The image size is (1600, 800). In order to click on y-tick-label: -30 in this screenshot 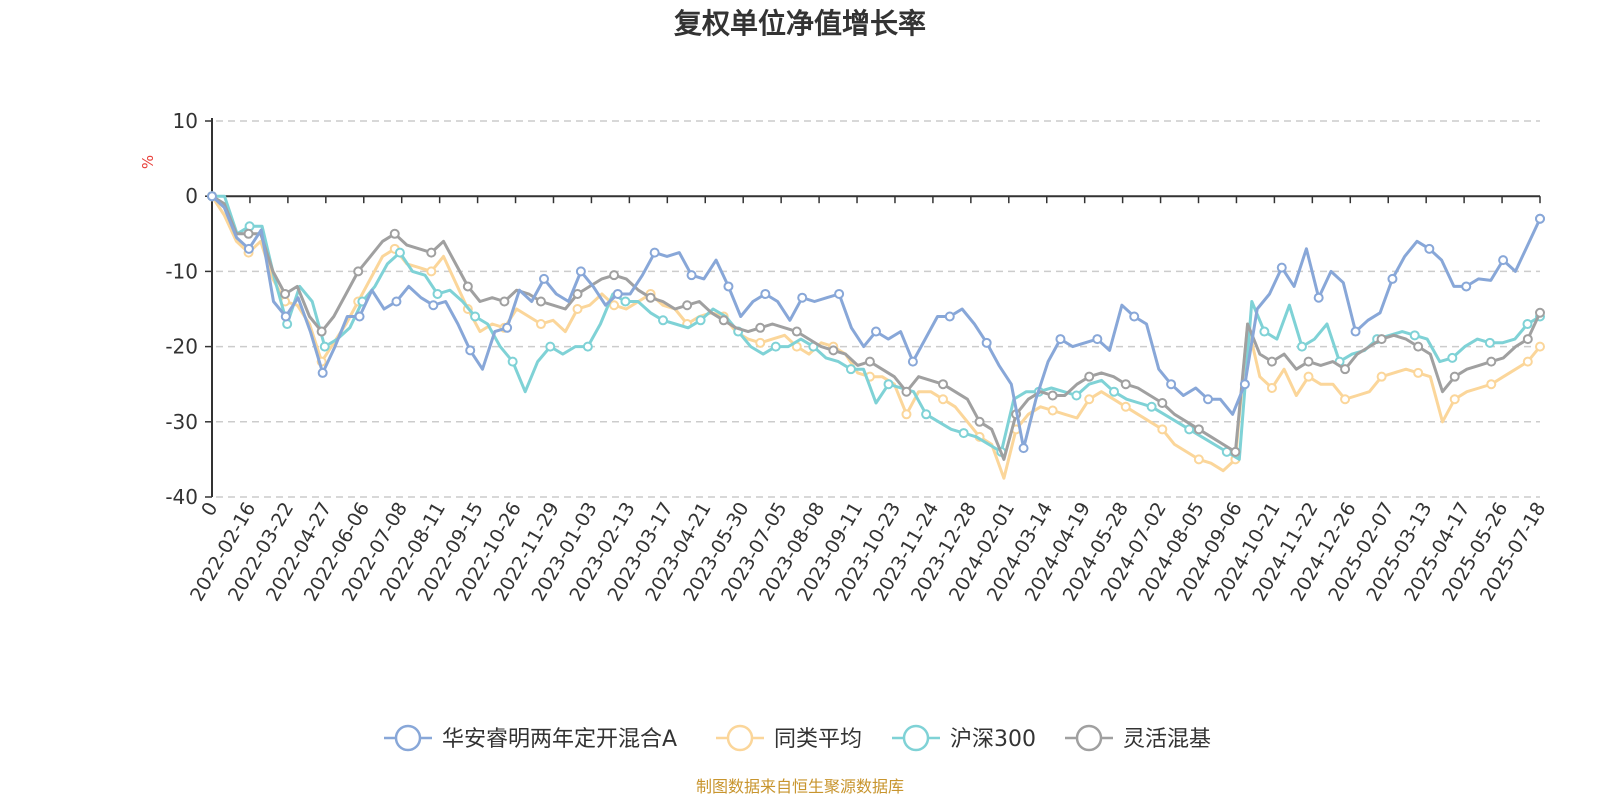, I will do `click(181, 422)`.